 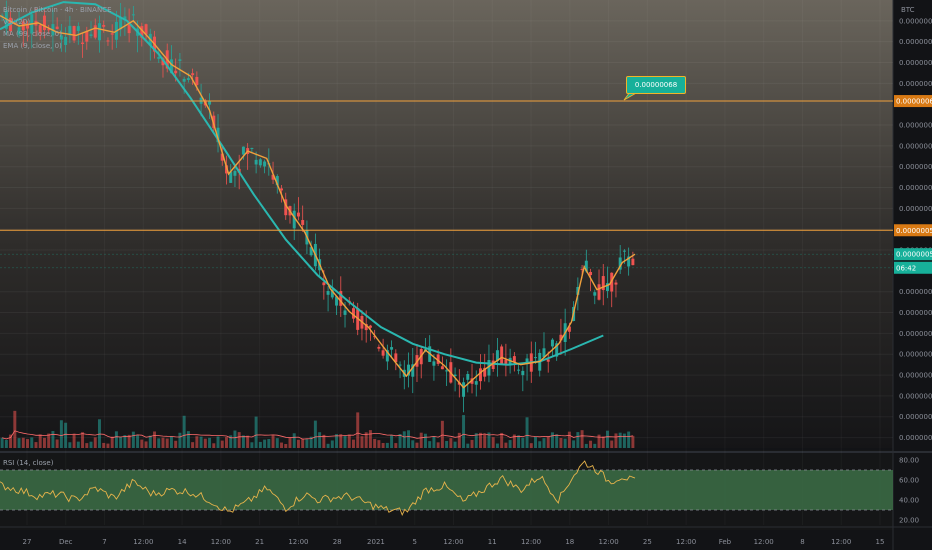 What do you see at coordinates (32, 46) in the screenshot?
I see `ema-legend: EMA (9, close, 0)` at bounding box center [32, 46].